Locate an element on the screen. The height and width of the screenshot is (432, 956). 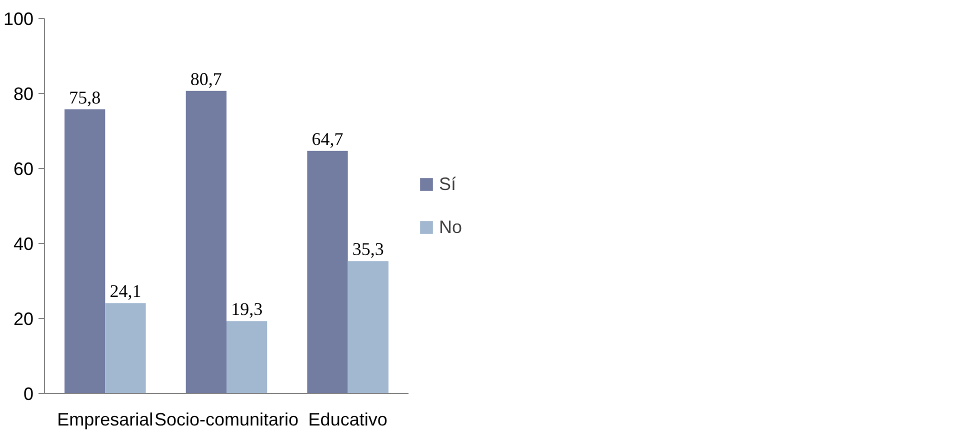
x-tick-label: Educativo is located at coordinates (348, 420).